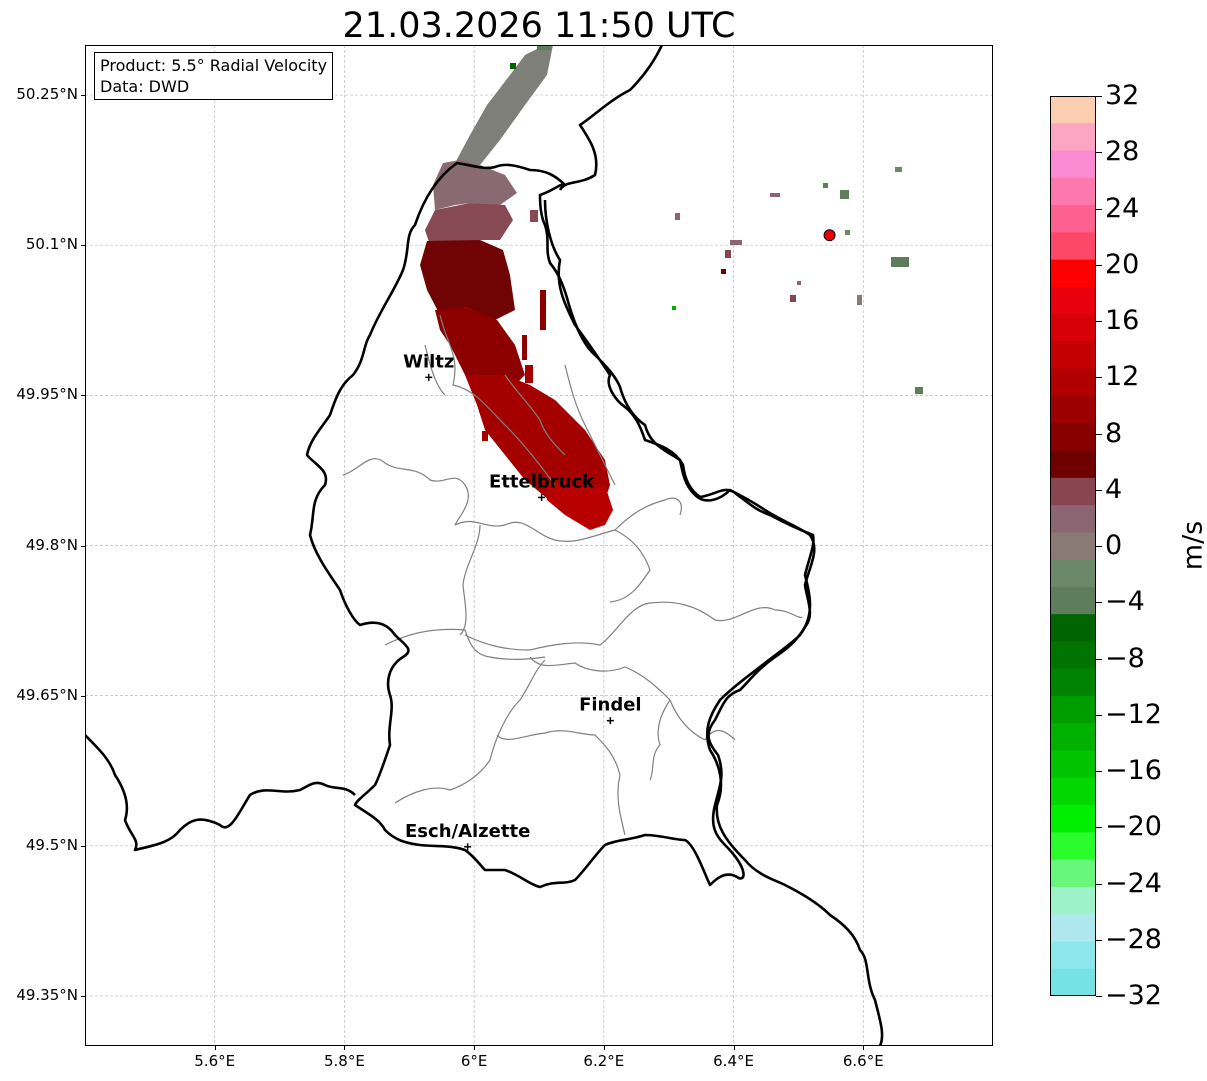 The image size is (1207, 1081). Describe the element at coordinates (863, 1061) in the screenshot. I see `lon-tick-label-5: 6.6°E` at that location.